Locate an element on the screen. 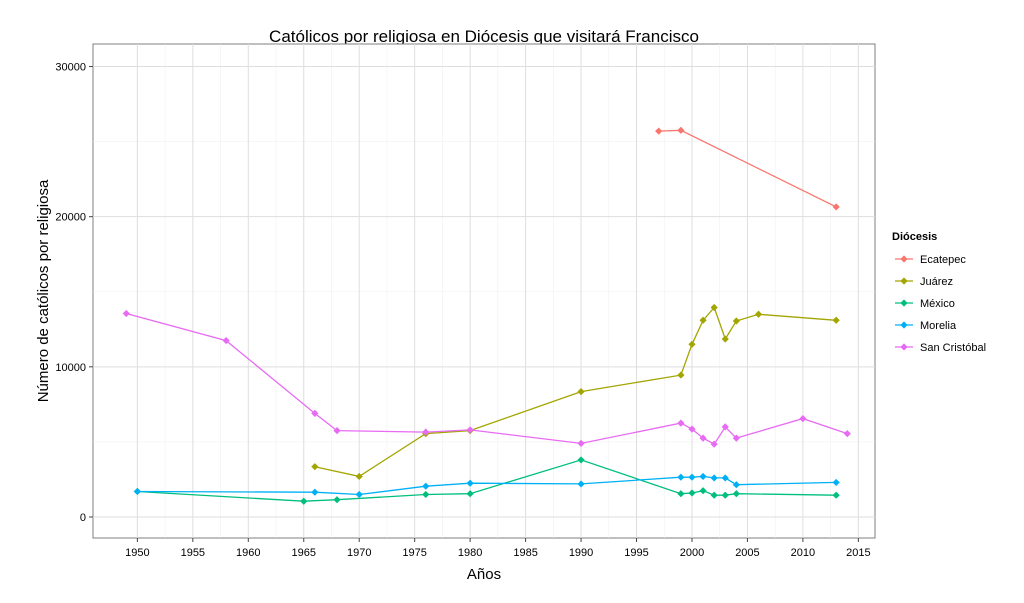  y-tick-label: 0 is located at coordinates (83, 518).